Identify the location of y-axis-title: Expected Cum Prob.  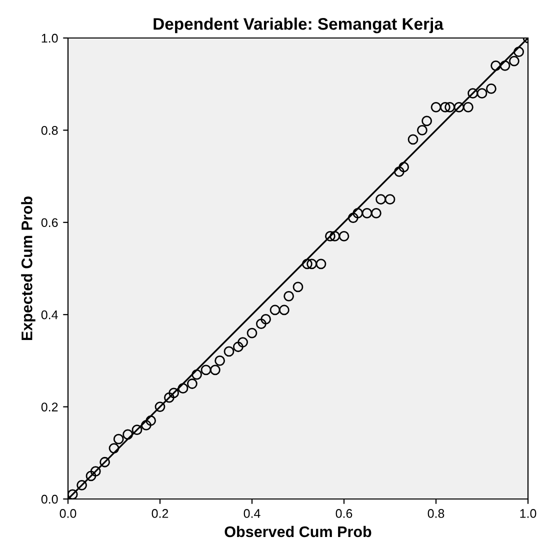
(28, 268).